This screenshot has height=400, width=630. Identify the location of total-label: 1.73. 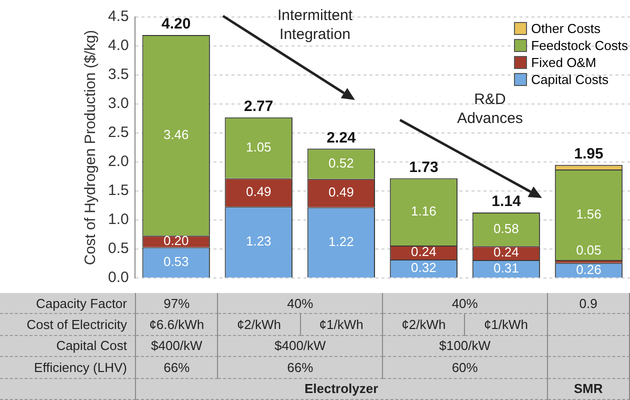
(423, 167).